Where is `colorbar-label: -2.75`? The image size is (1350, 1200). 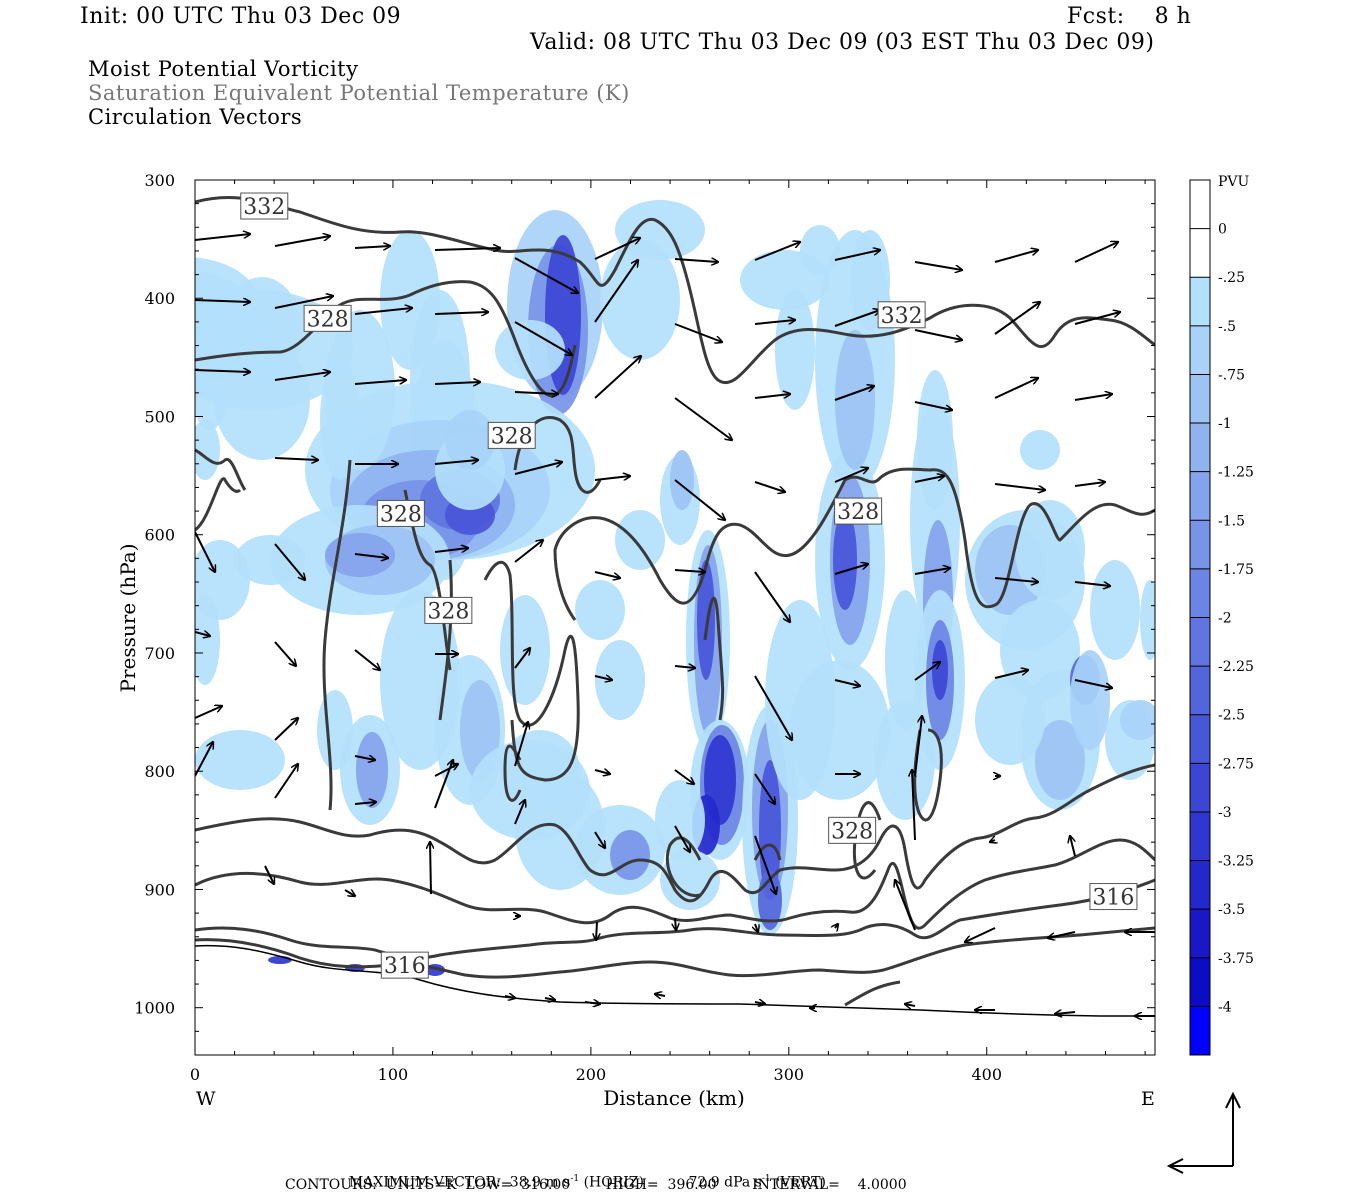 colorbar-label: -2.75 is located at coordinates (1236, 764).